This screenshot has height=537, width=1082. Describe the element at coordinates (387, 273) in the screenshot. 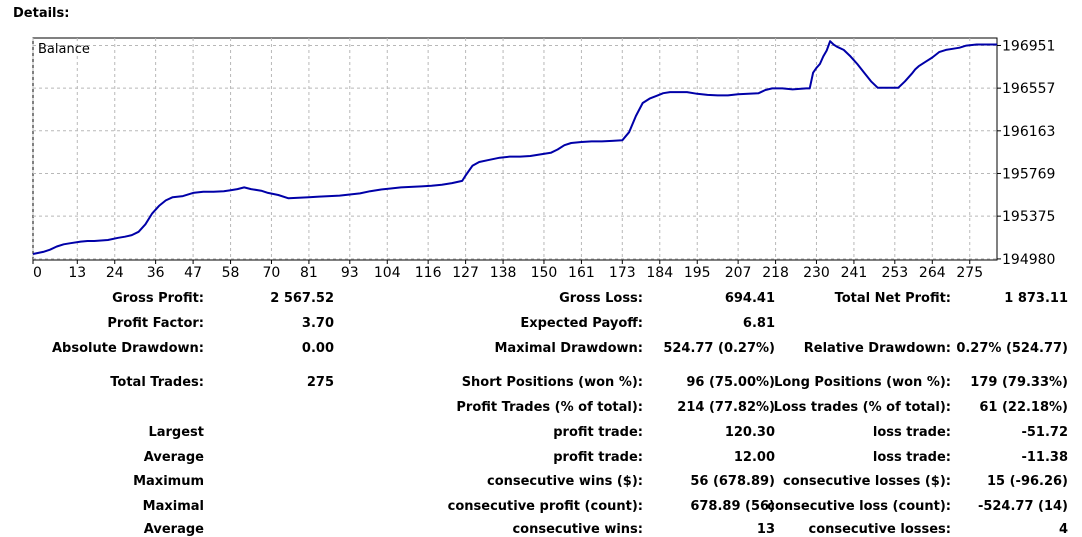

I see `x-tick-label: 104` at that location.